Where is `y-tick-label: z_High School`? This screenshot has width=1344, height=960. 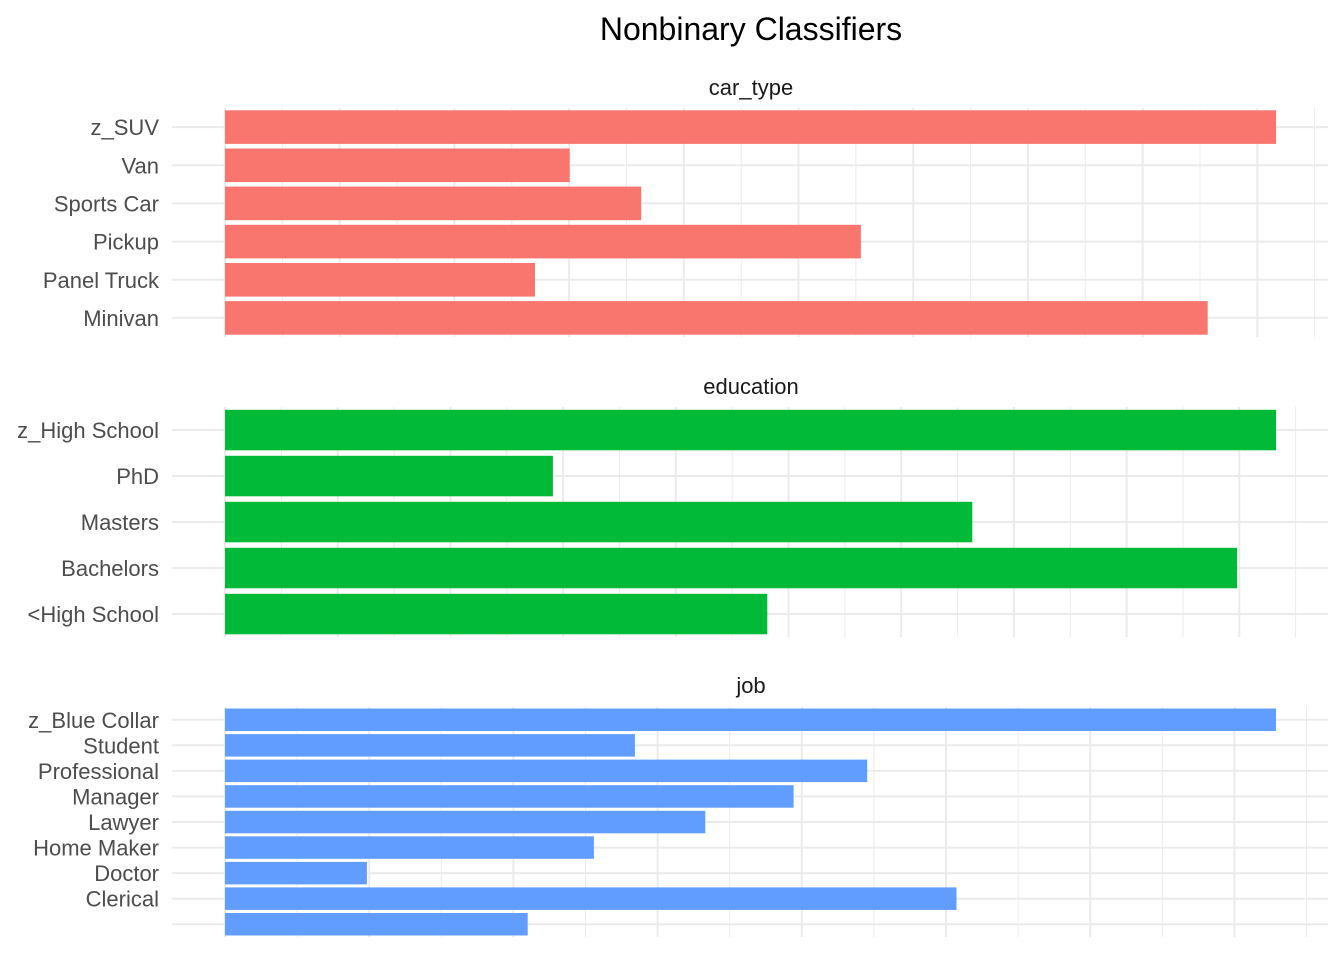 y-tick-label: z_High School is located at coordinates (88, 430).